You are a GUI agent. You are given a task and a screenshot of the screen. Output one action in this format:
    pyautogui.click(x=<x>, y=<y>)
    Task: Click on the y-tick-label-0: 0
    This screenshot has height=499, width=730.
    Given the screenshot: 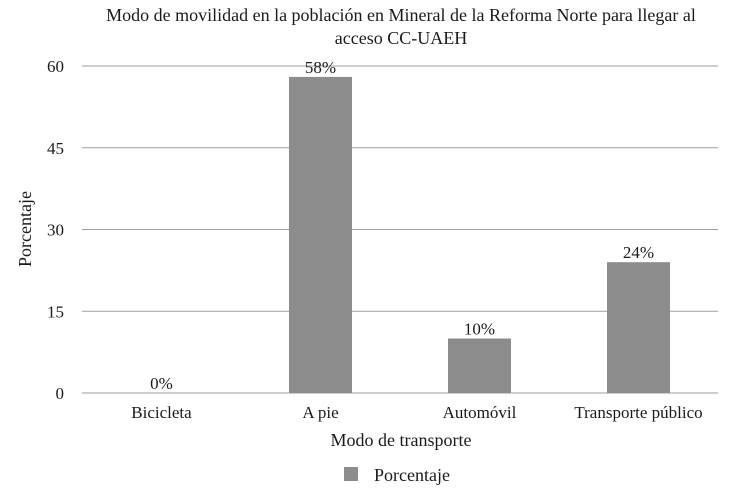 What is the action you would take?
    pyautogui.click(x=60, y=393)
    